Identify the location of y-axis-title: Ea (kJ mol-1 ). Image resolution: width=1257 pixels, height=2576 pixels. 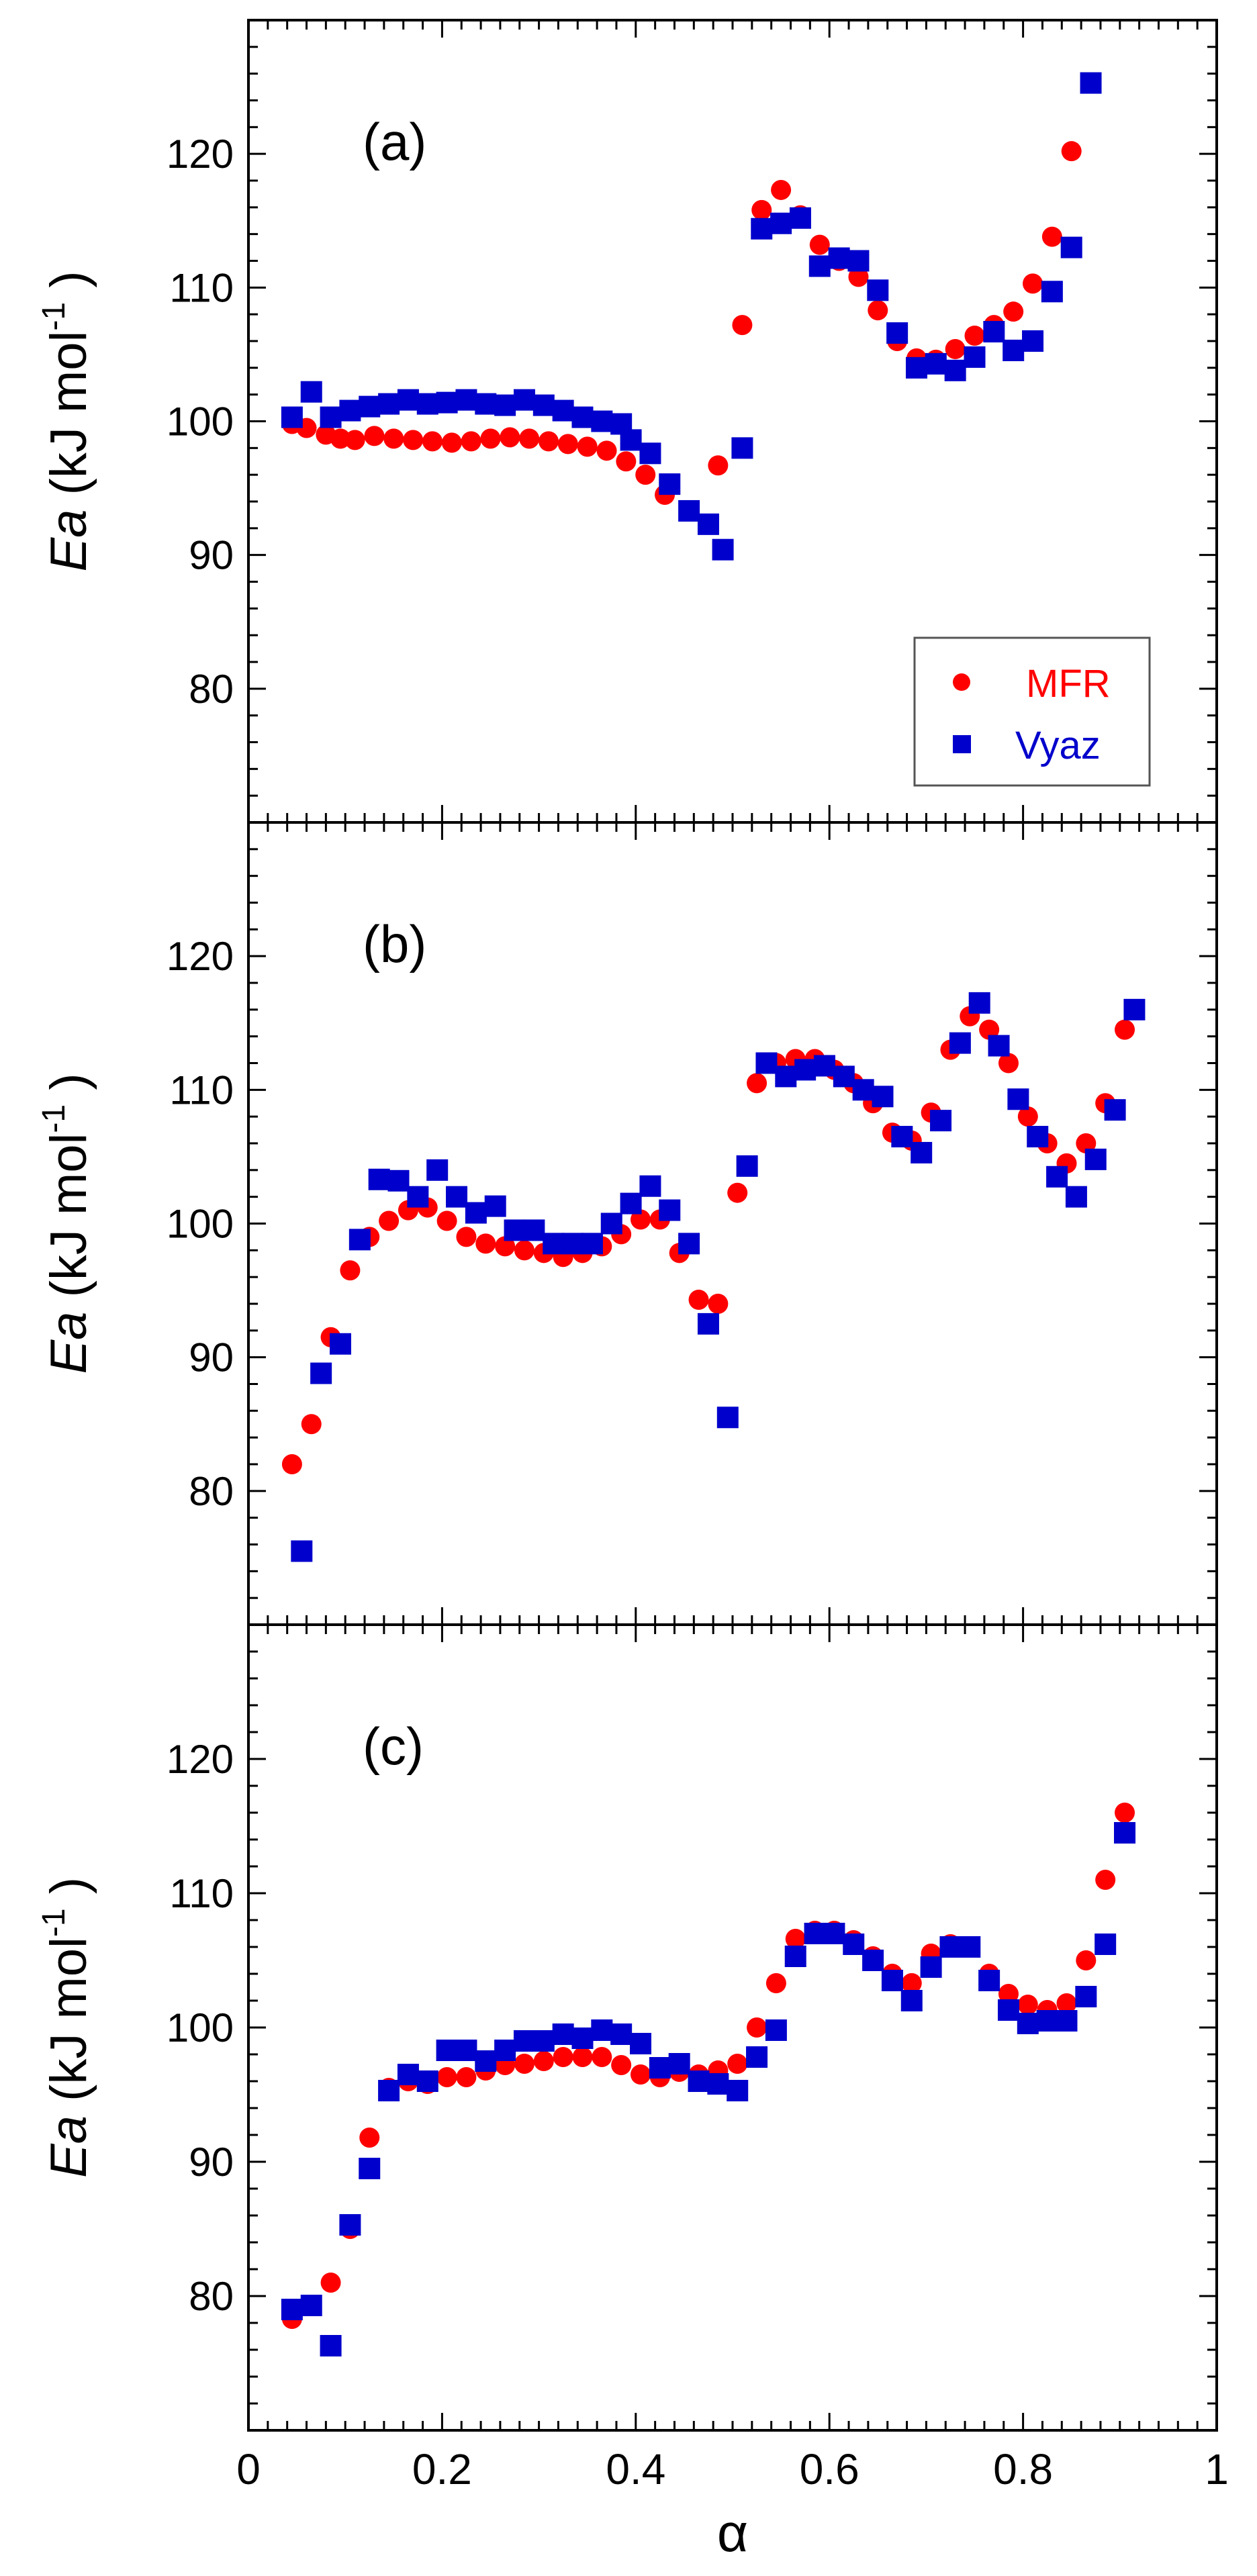
(66, 1223).